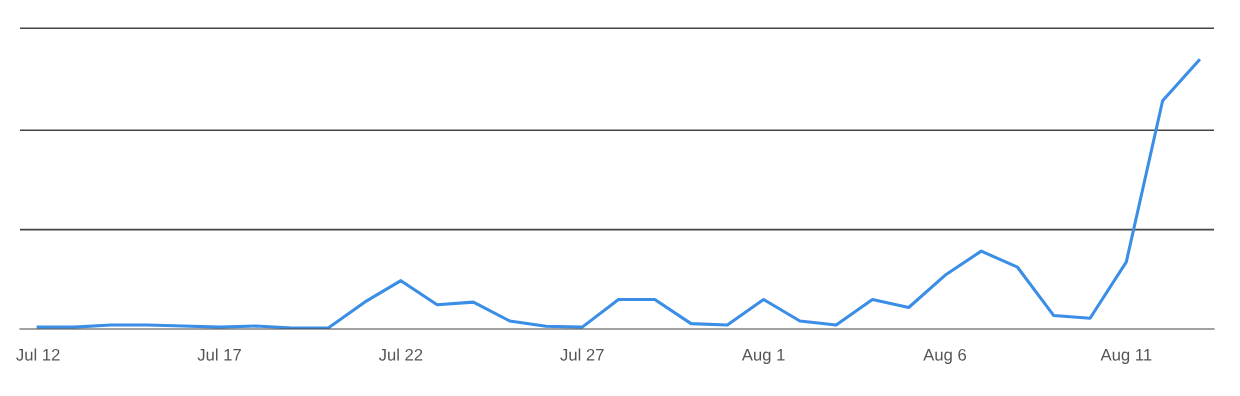 The height and width of the screenshot is (396, 1240). Describe the element at coordinates (582, 354) in the screenshot. I see `x-tick-label: Jul 27` at that location.